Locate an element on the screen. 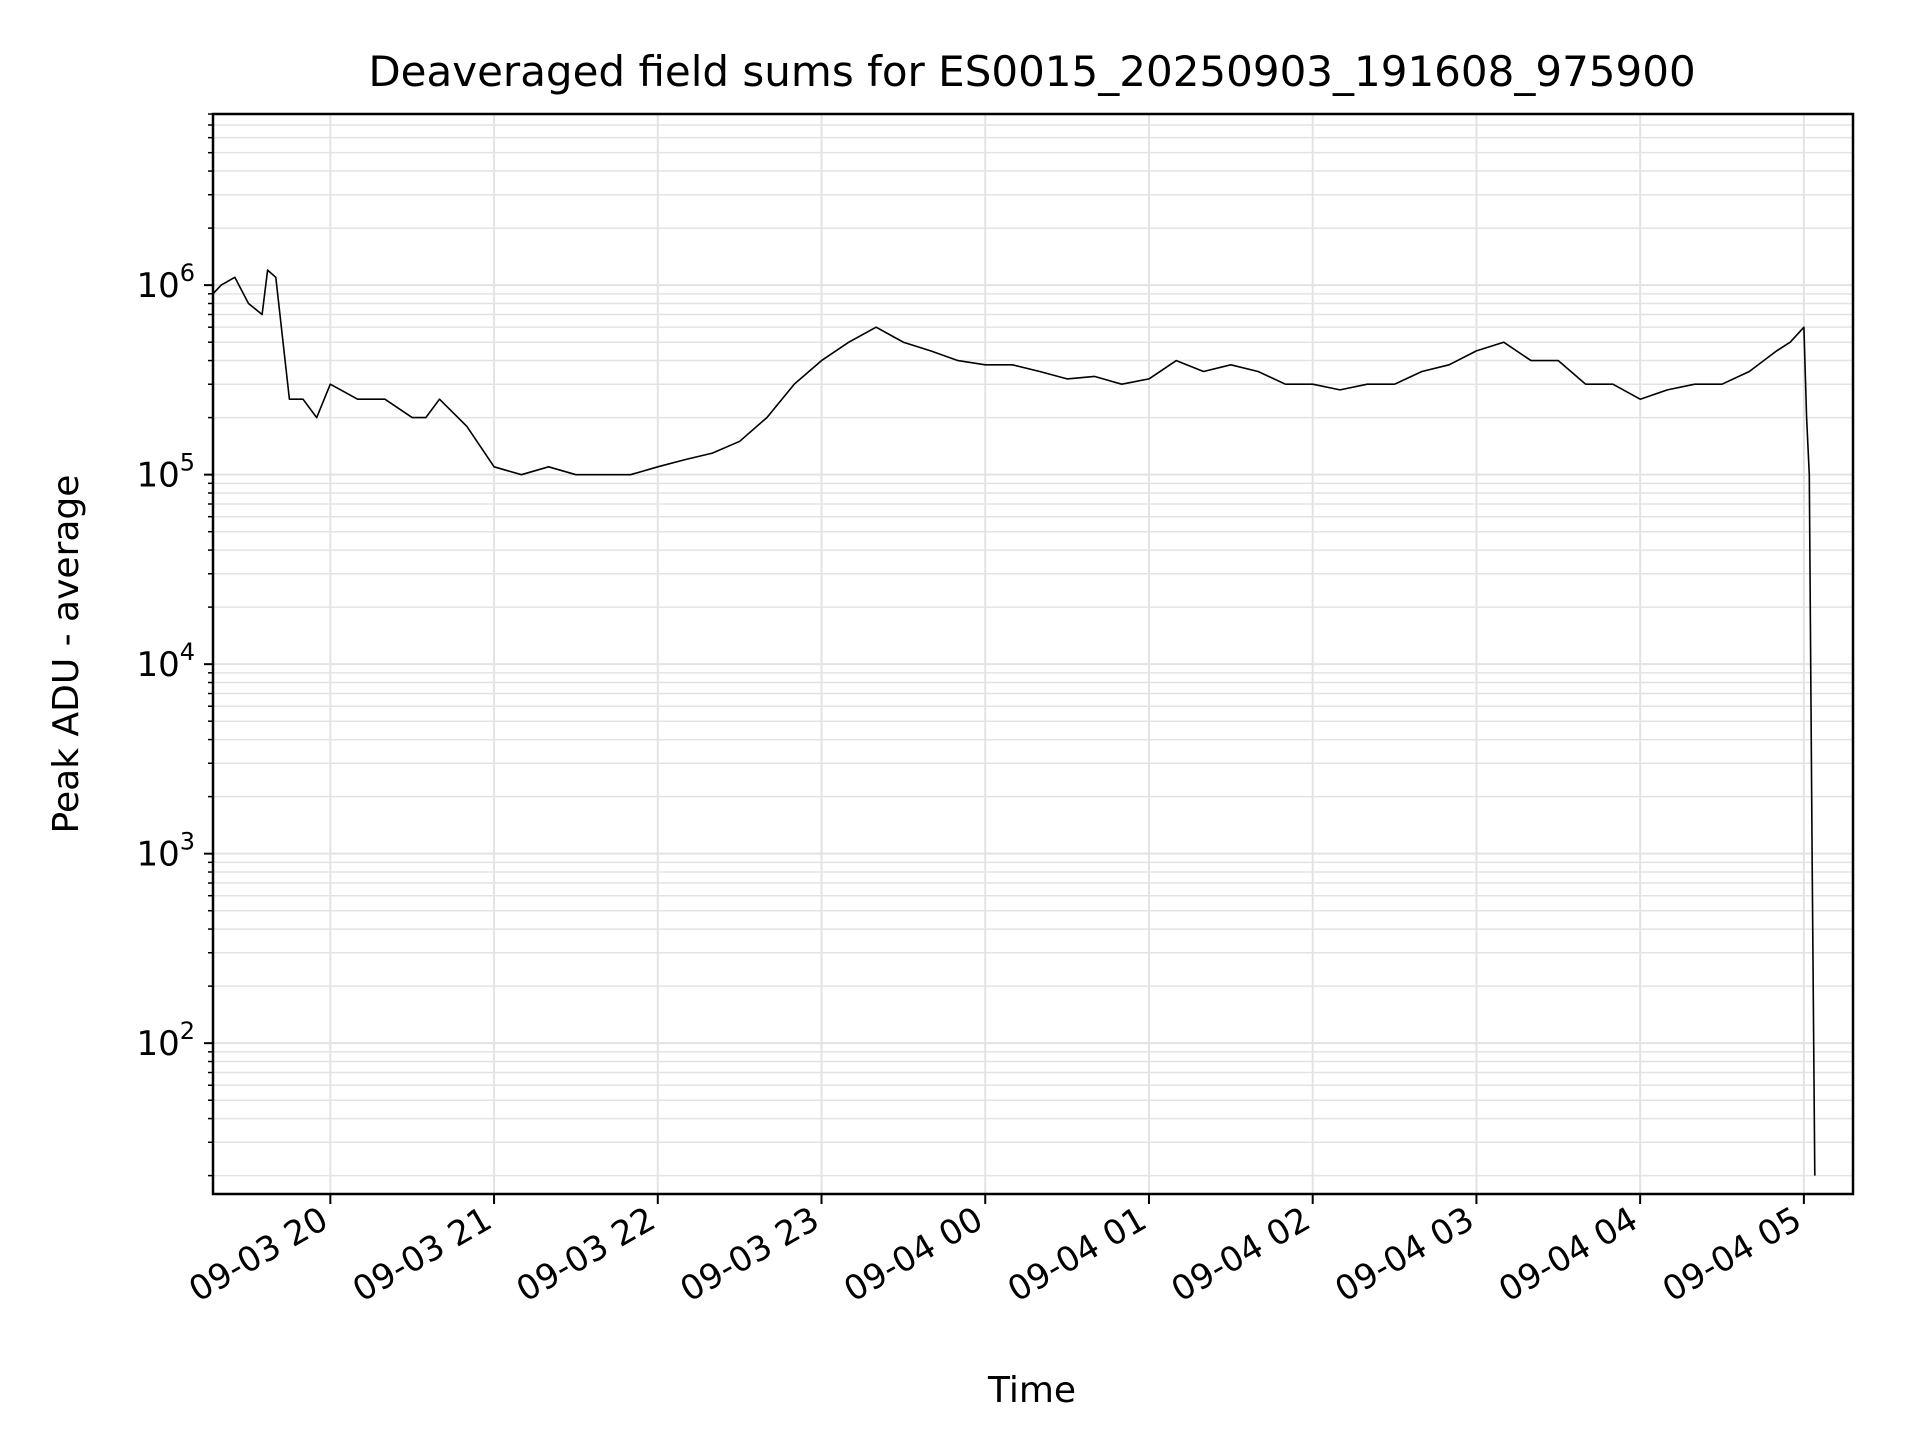 This screenshot has height=1440, width=1920. y-tick-label: 10⁴ is located at coordinates (165, 661).